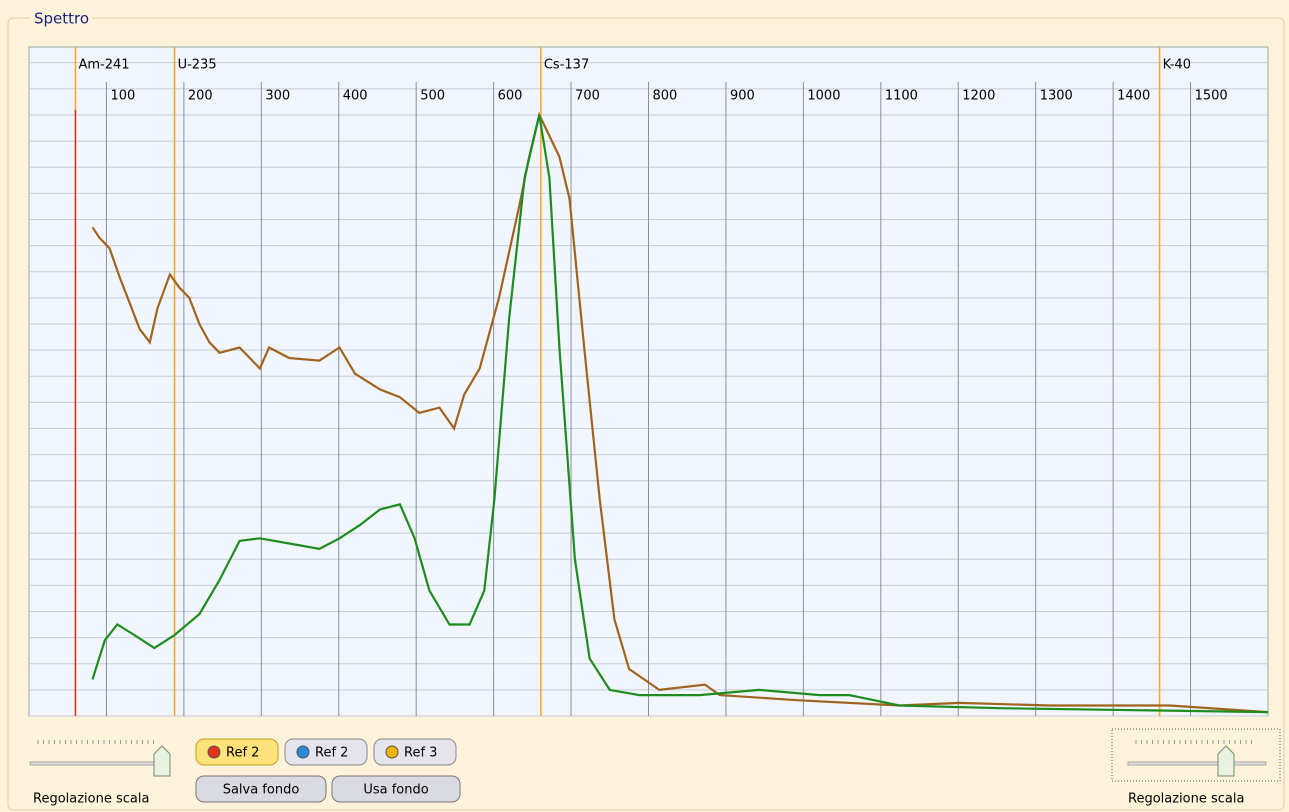 This screenshot has height=812, width=1289. Describe the element at coordinates (100, 758) in the screenshot. I see `left-slider` at that location.